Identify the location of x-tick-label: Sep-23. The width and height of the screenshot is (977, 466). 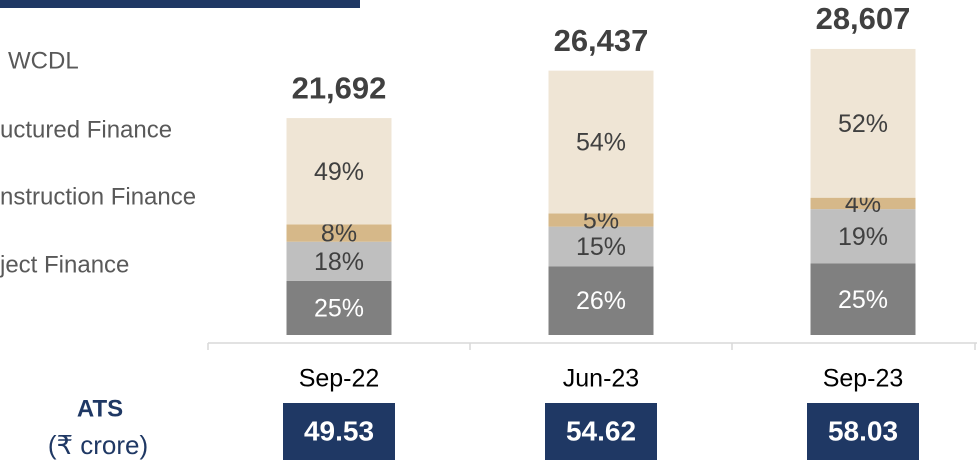
(863, 379).